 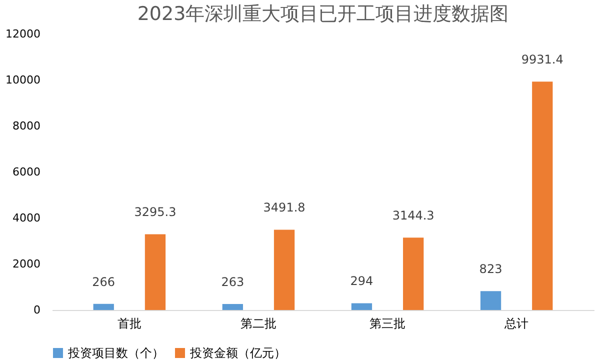 I want to click on data-label: 266, so click(x=104, y=281).